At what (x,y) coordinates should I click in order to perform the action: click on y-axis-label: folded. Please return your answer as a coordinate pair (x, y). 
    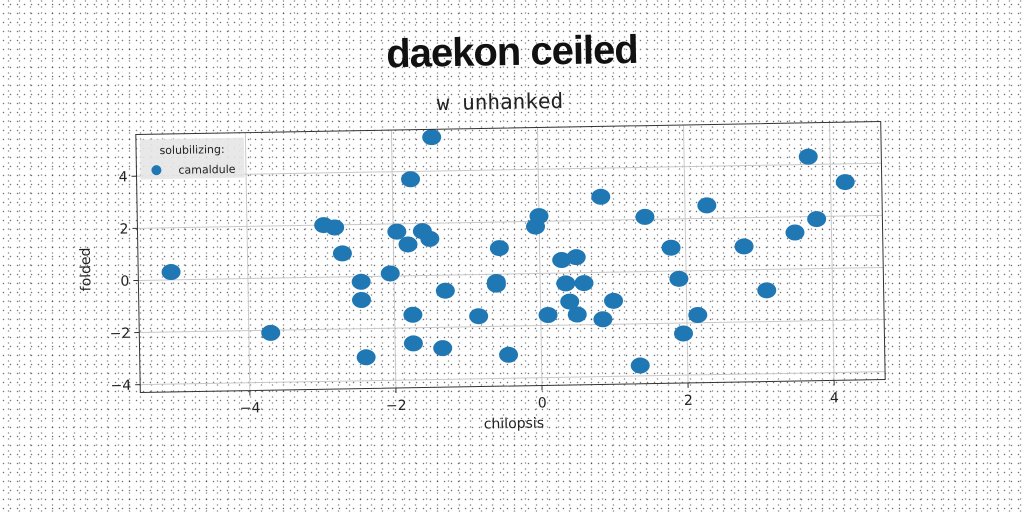
    Looking at the image, I should click on (86, 269).